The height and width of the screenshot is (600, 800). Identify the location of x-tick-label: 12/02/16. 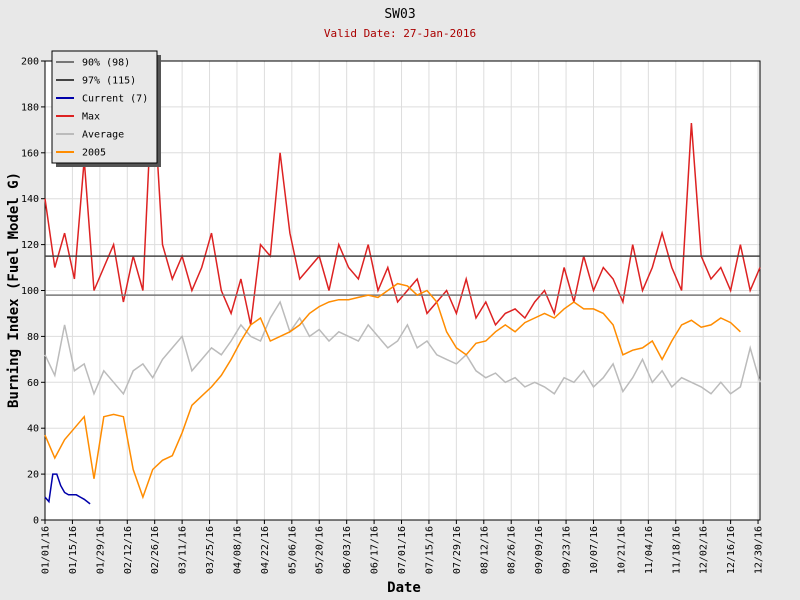
(704, 550).